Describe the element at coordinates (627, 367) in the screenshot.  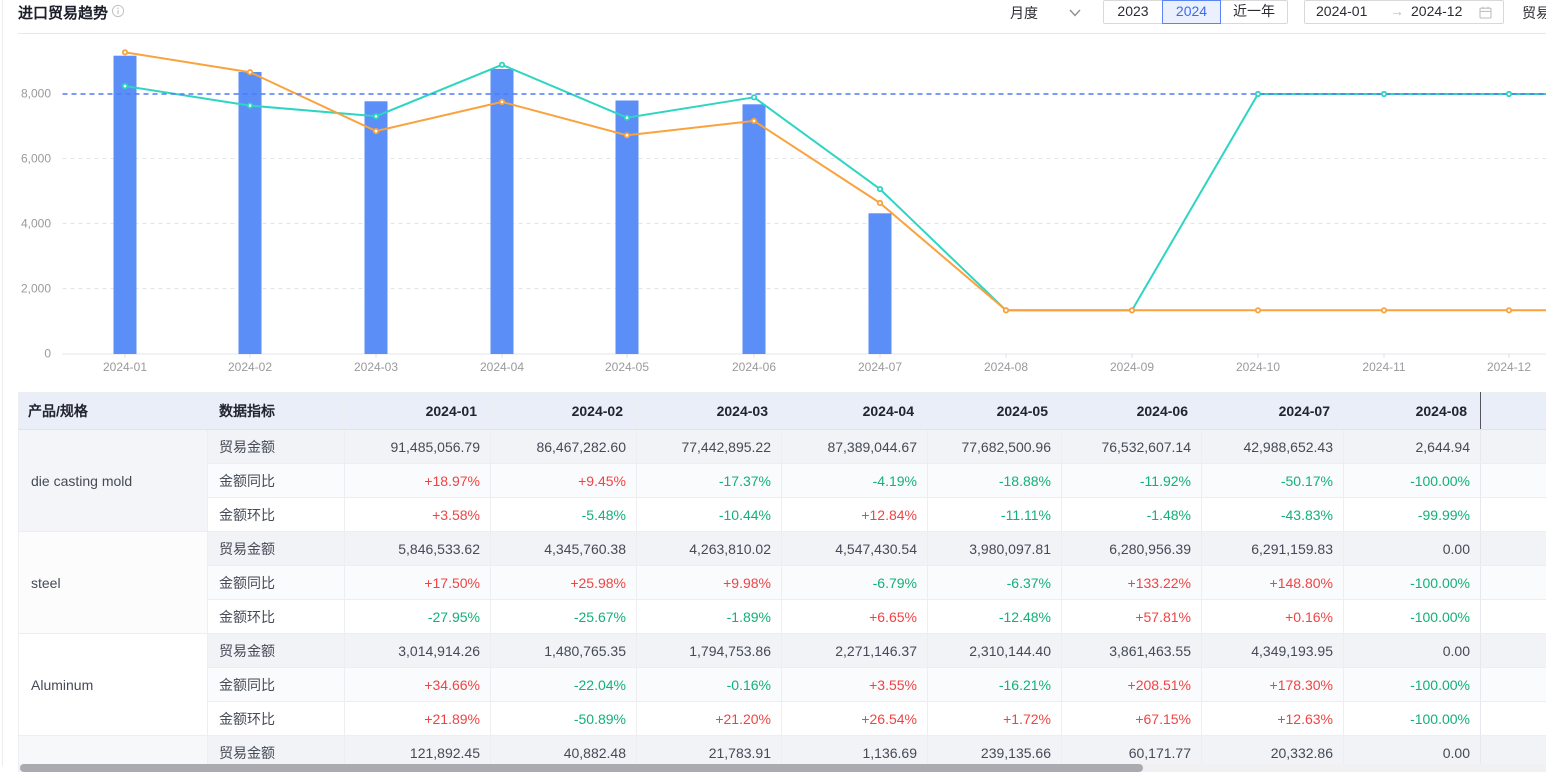
I see `svg-text: 2024-05` at that location.